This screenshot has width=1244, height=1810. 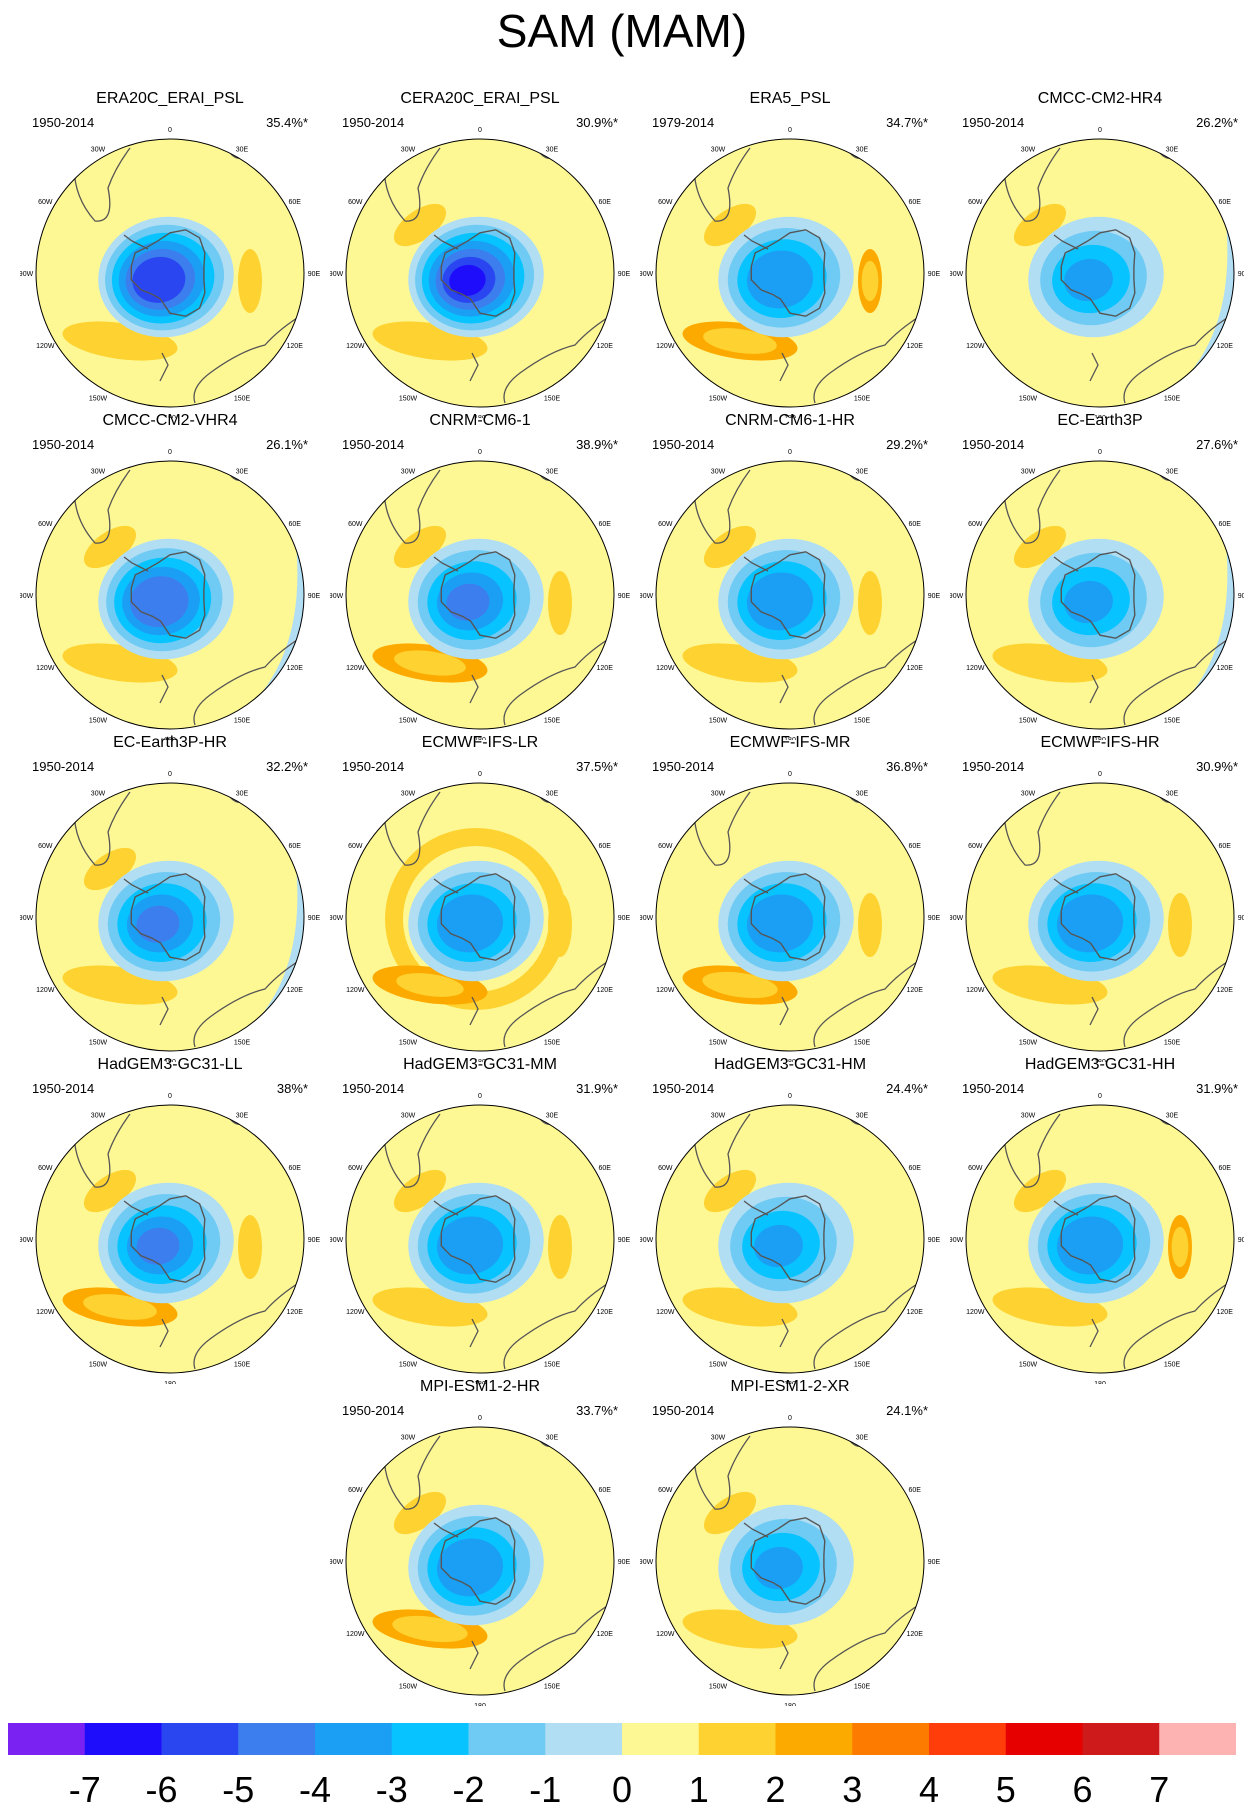 I want to click on meridian-label: 120W, so click(x=355, y=1634).